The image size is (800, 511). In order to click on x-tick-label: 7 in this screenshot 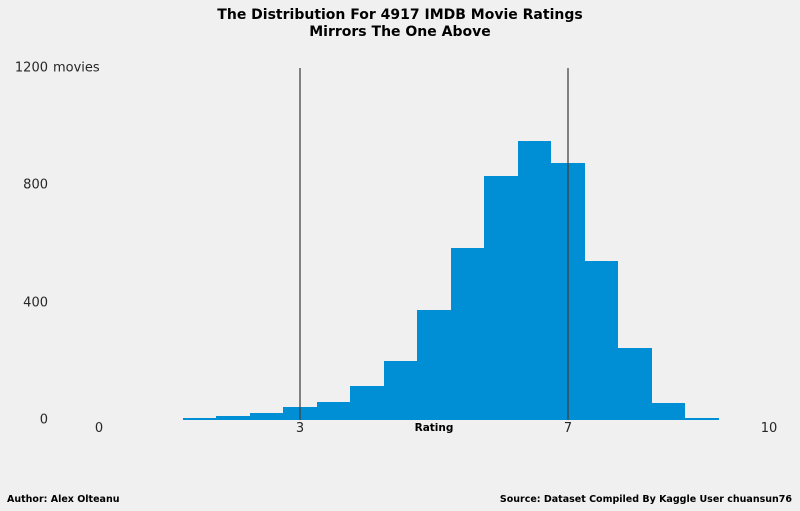, I will do `click(568, 428)`.